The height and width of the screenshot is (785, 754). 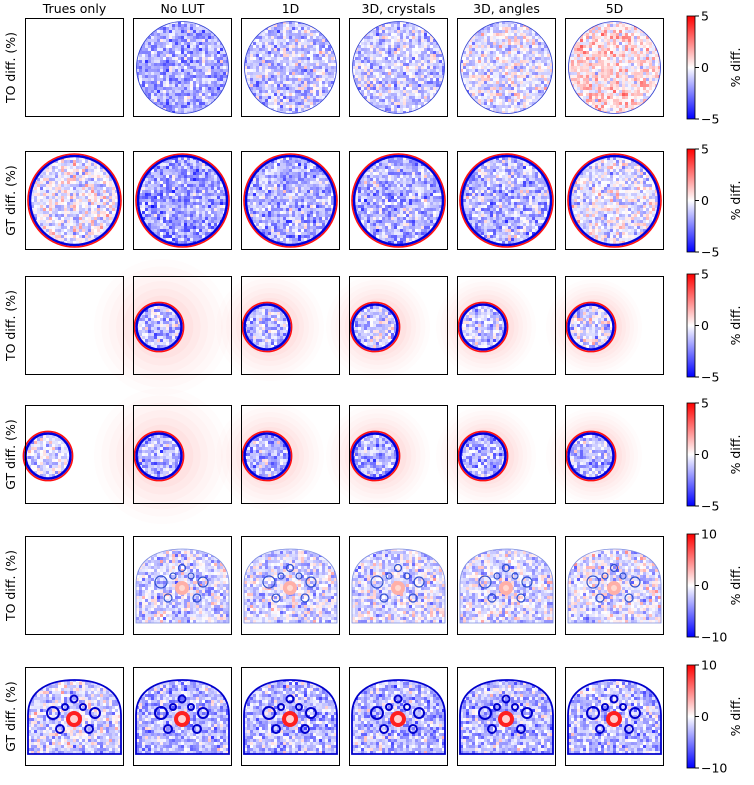 I want to click on column-header: 3D, crystals, so click(x=399, y=8).